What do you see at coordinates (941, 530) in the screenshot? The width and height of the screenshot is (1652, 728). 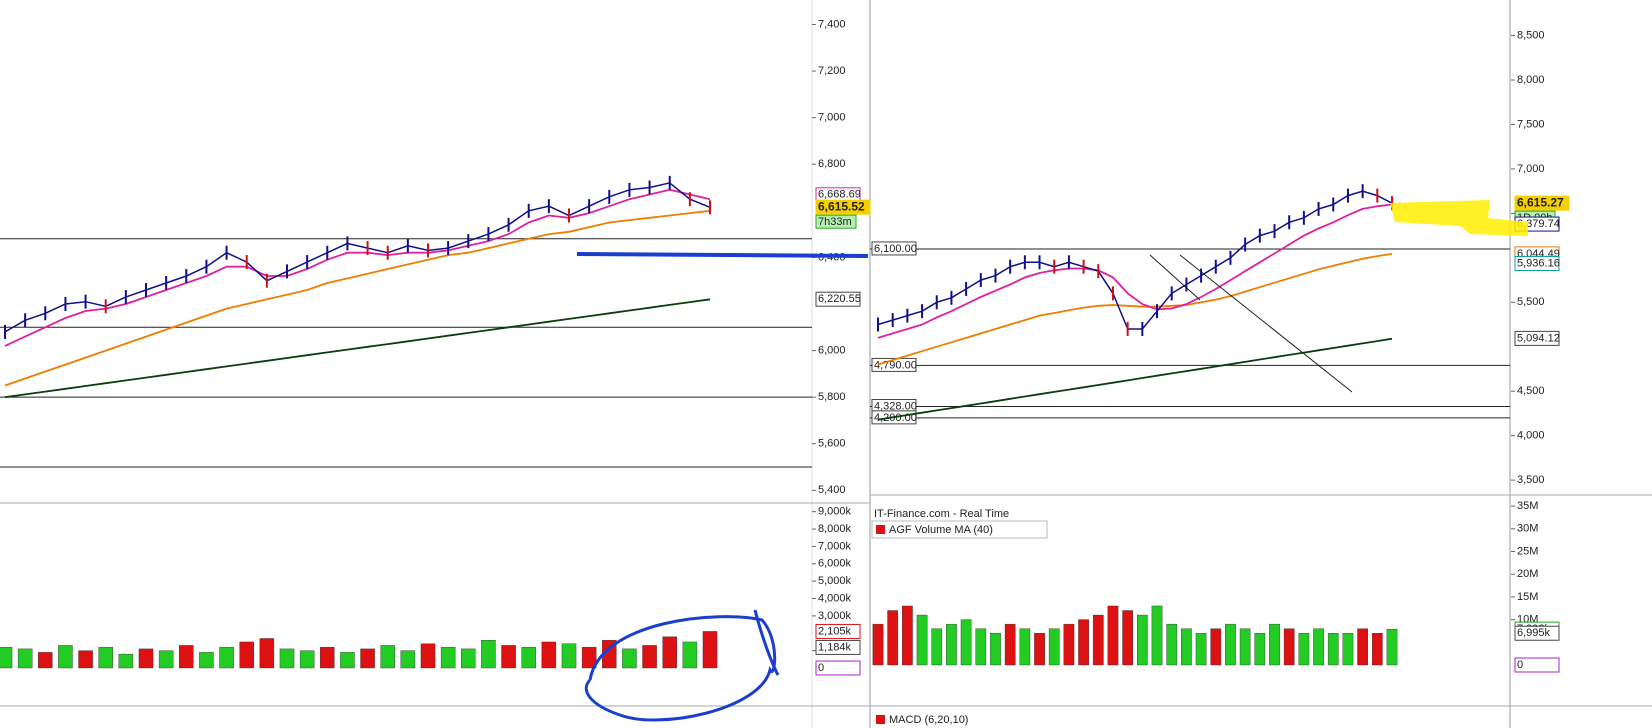 I see `volume-title: AGF Volume MA (40)` at bounding box center [941, 530].